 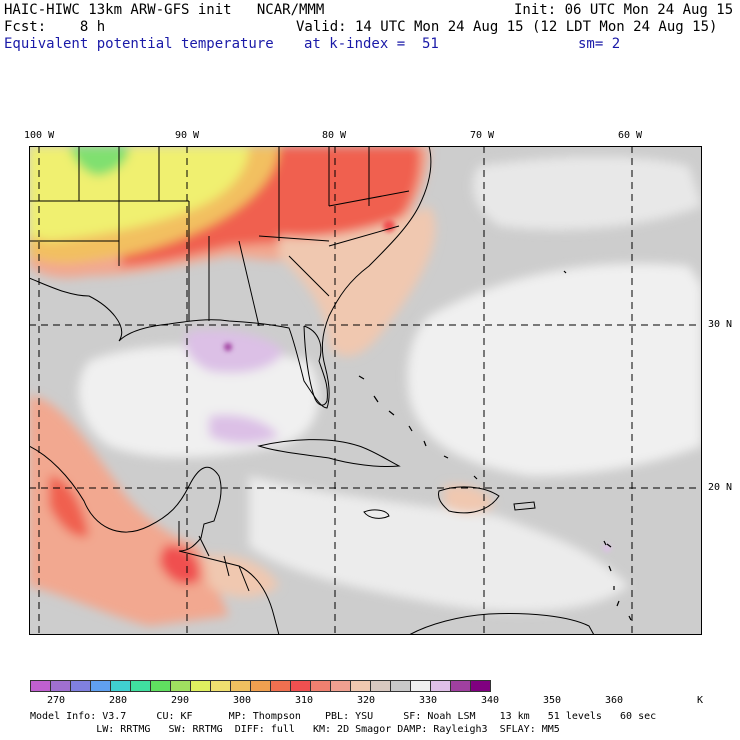 What do you see at coordinates (587, 193) in the screenshot?
I see `field-white-ne` at bounding box center [587, 193].